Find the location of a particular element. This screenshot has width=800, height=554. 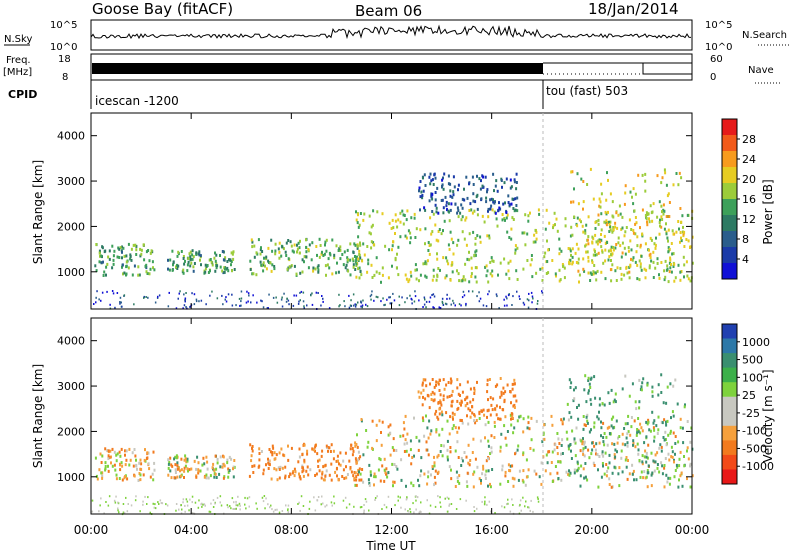

velocity-colorbar-tick-label: 25 is located at coordinates (749, 395).